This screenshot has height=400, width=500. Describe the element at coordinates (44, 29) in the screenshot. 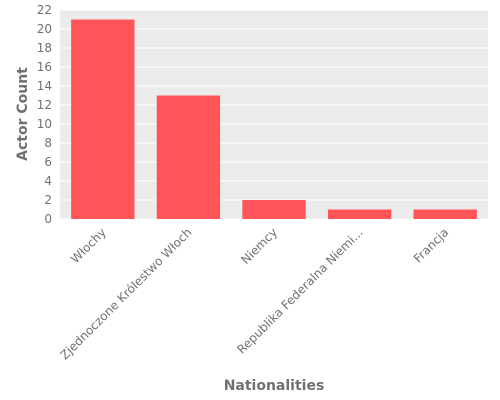

I see `y-tick-label: 20` at that location.